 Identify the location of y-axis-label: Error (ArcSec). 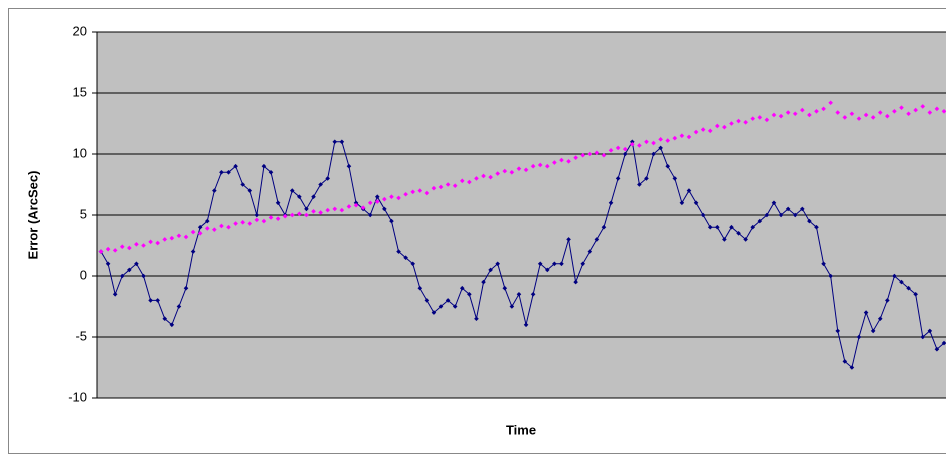
(32, 215).